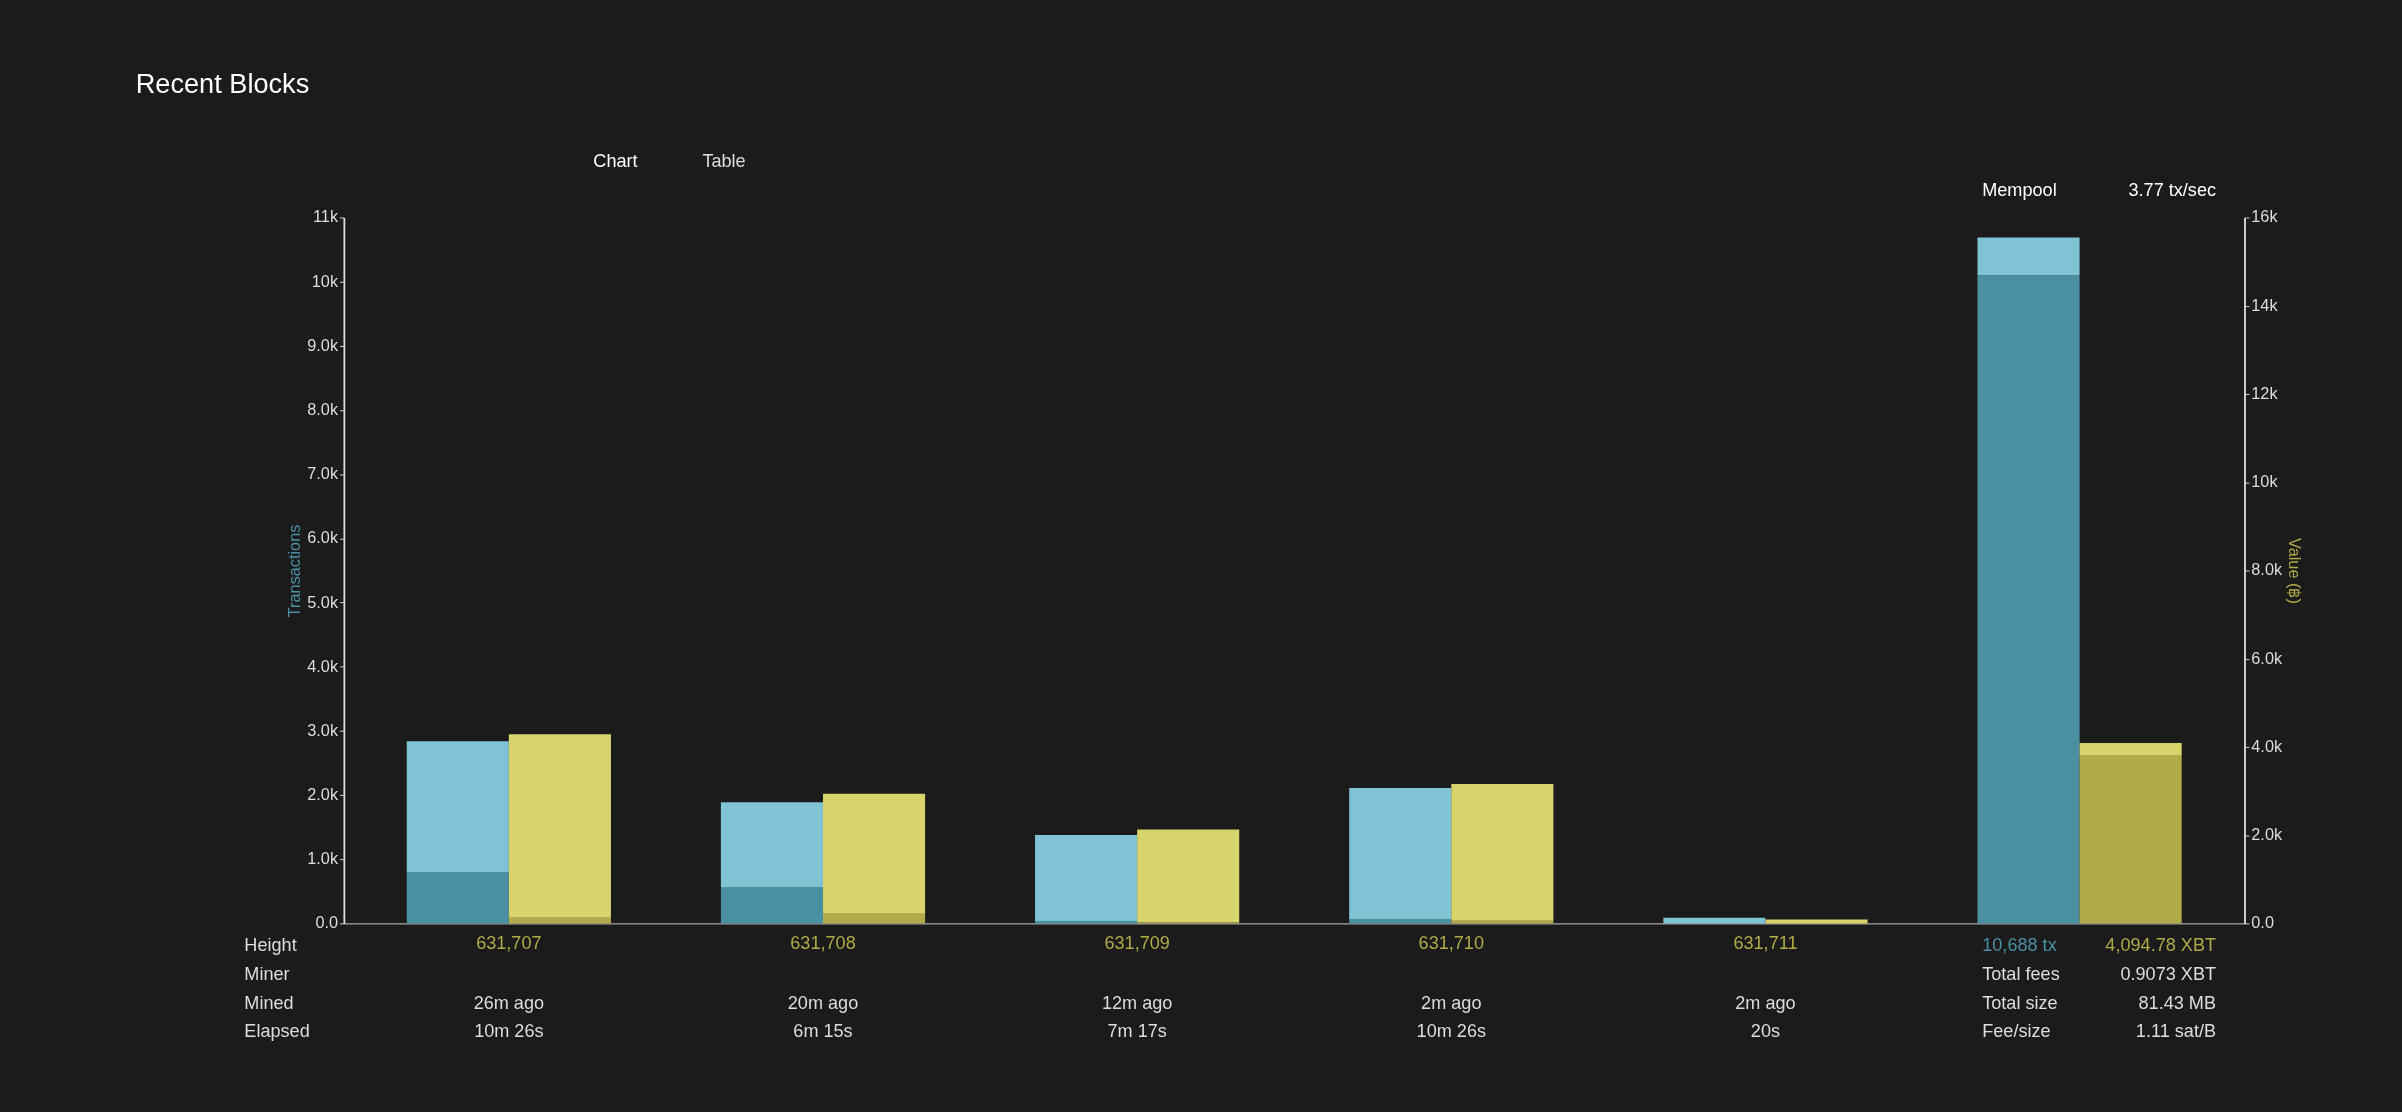 This screenshot has height=1120, width=2402. What do you see at coordinates (1137, 1002) in the screenshot?
I see `text: 12m ago` at bounding box center [1137, 1002].